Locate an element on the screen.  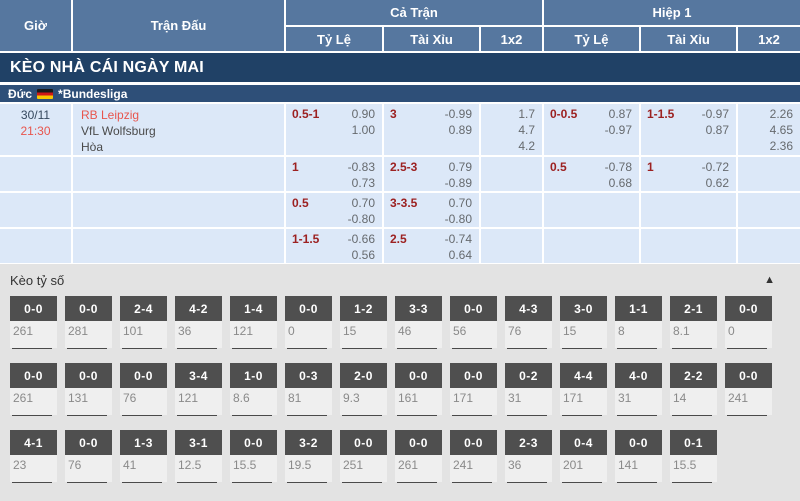
h1-handicap-cell-odd: 0.68 is located at coordinates (620, 183).